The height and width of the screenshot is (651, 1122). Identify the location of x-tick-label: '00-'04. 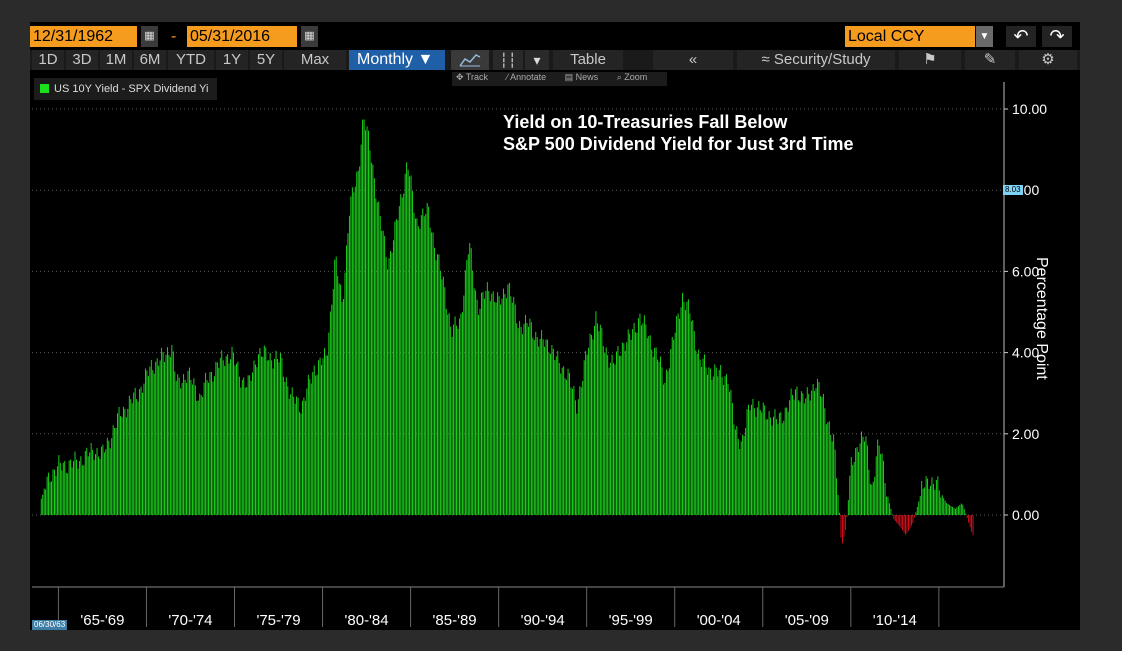
(719, 620).